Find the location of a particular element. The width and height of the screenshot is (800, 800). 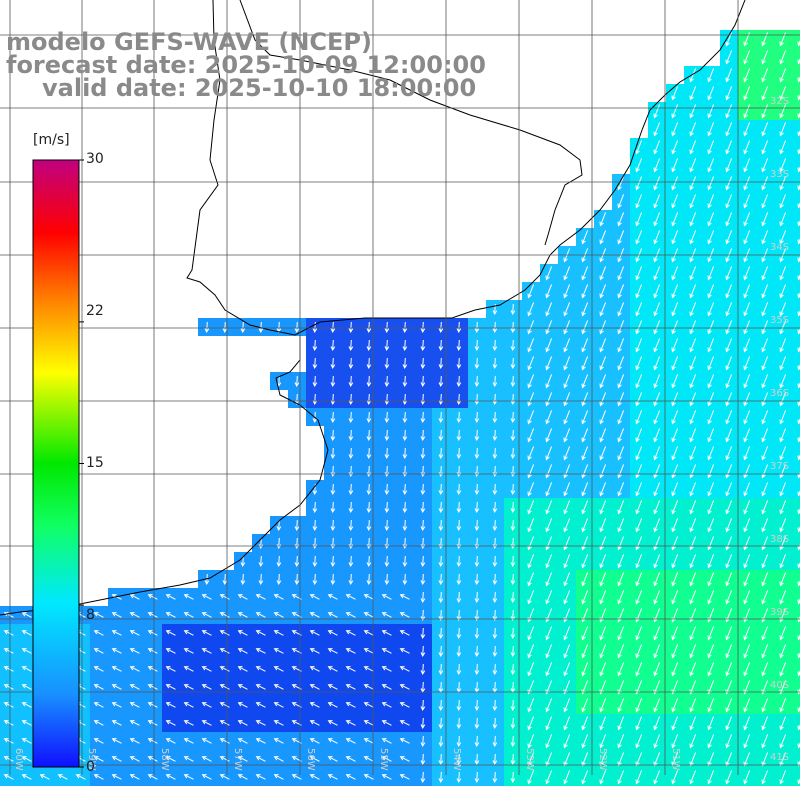

coastline-interior is located at coordinates (411, 123).